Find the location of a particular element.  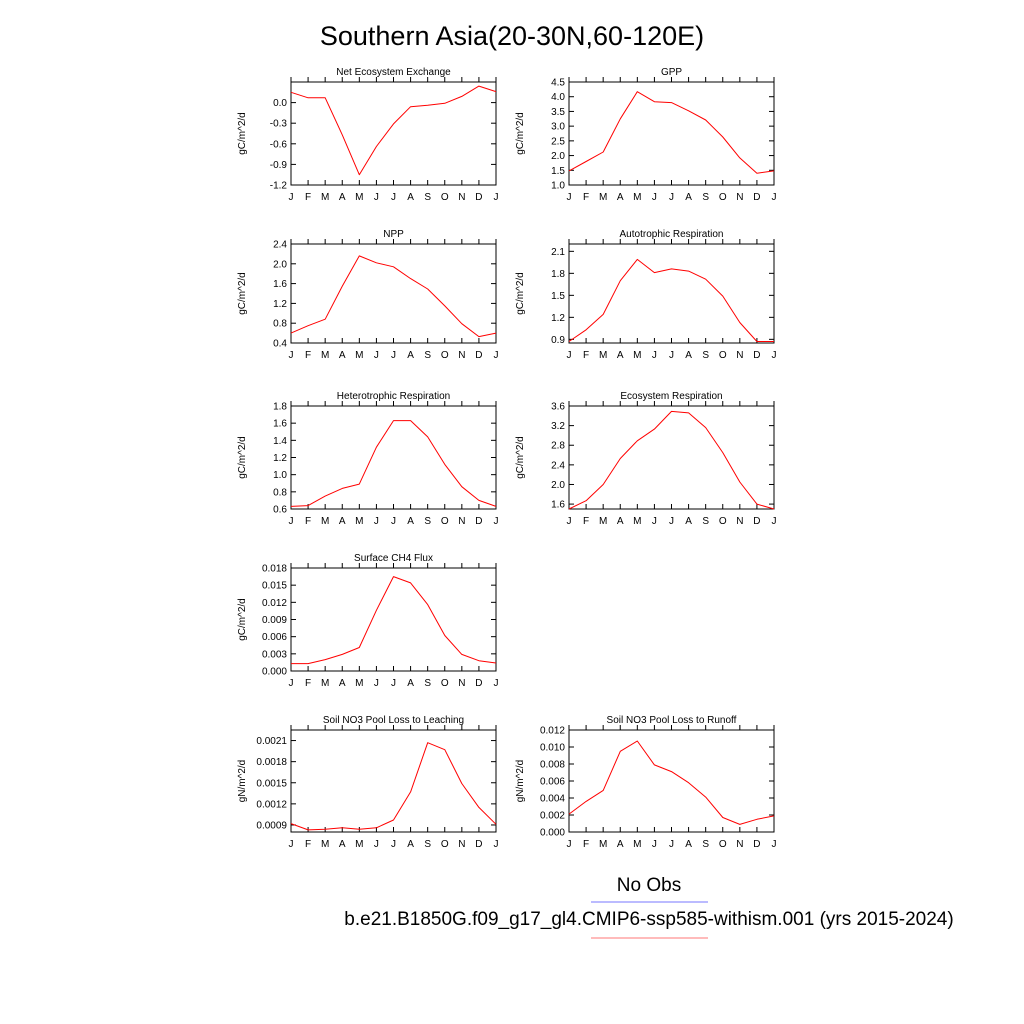

y-tick-label: 2.1 is located at coordinates (558, 252).